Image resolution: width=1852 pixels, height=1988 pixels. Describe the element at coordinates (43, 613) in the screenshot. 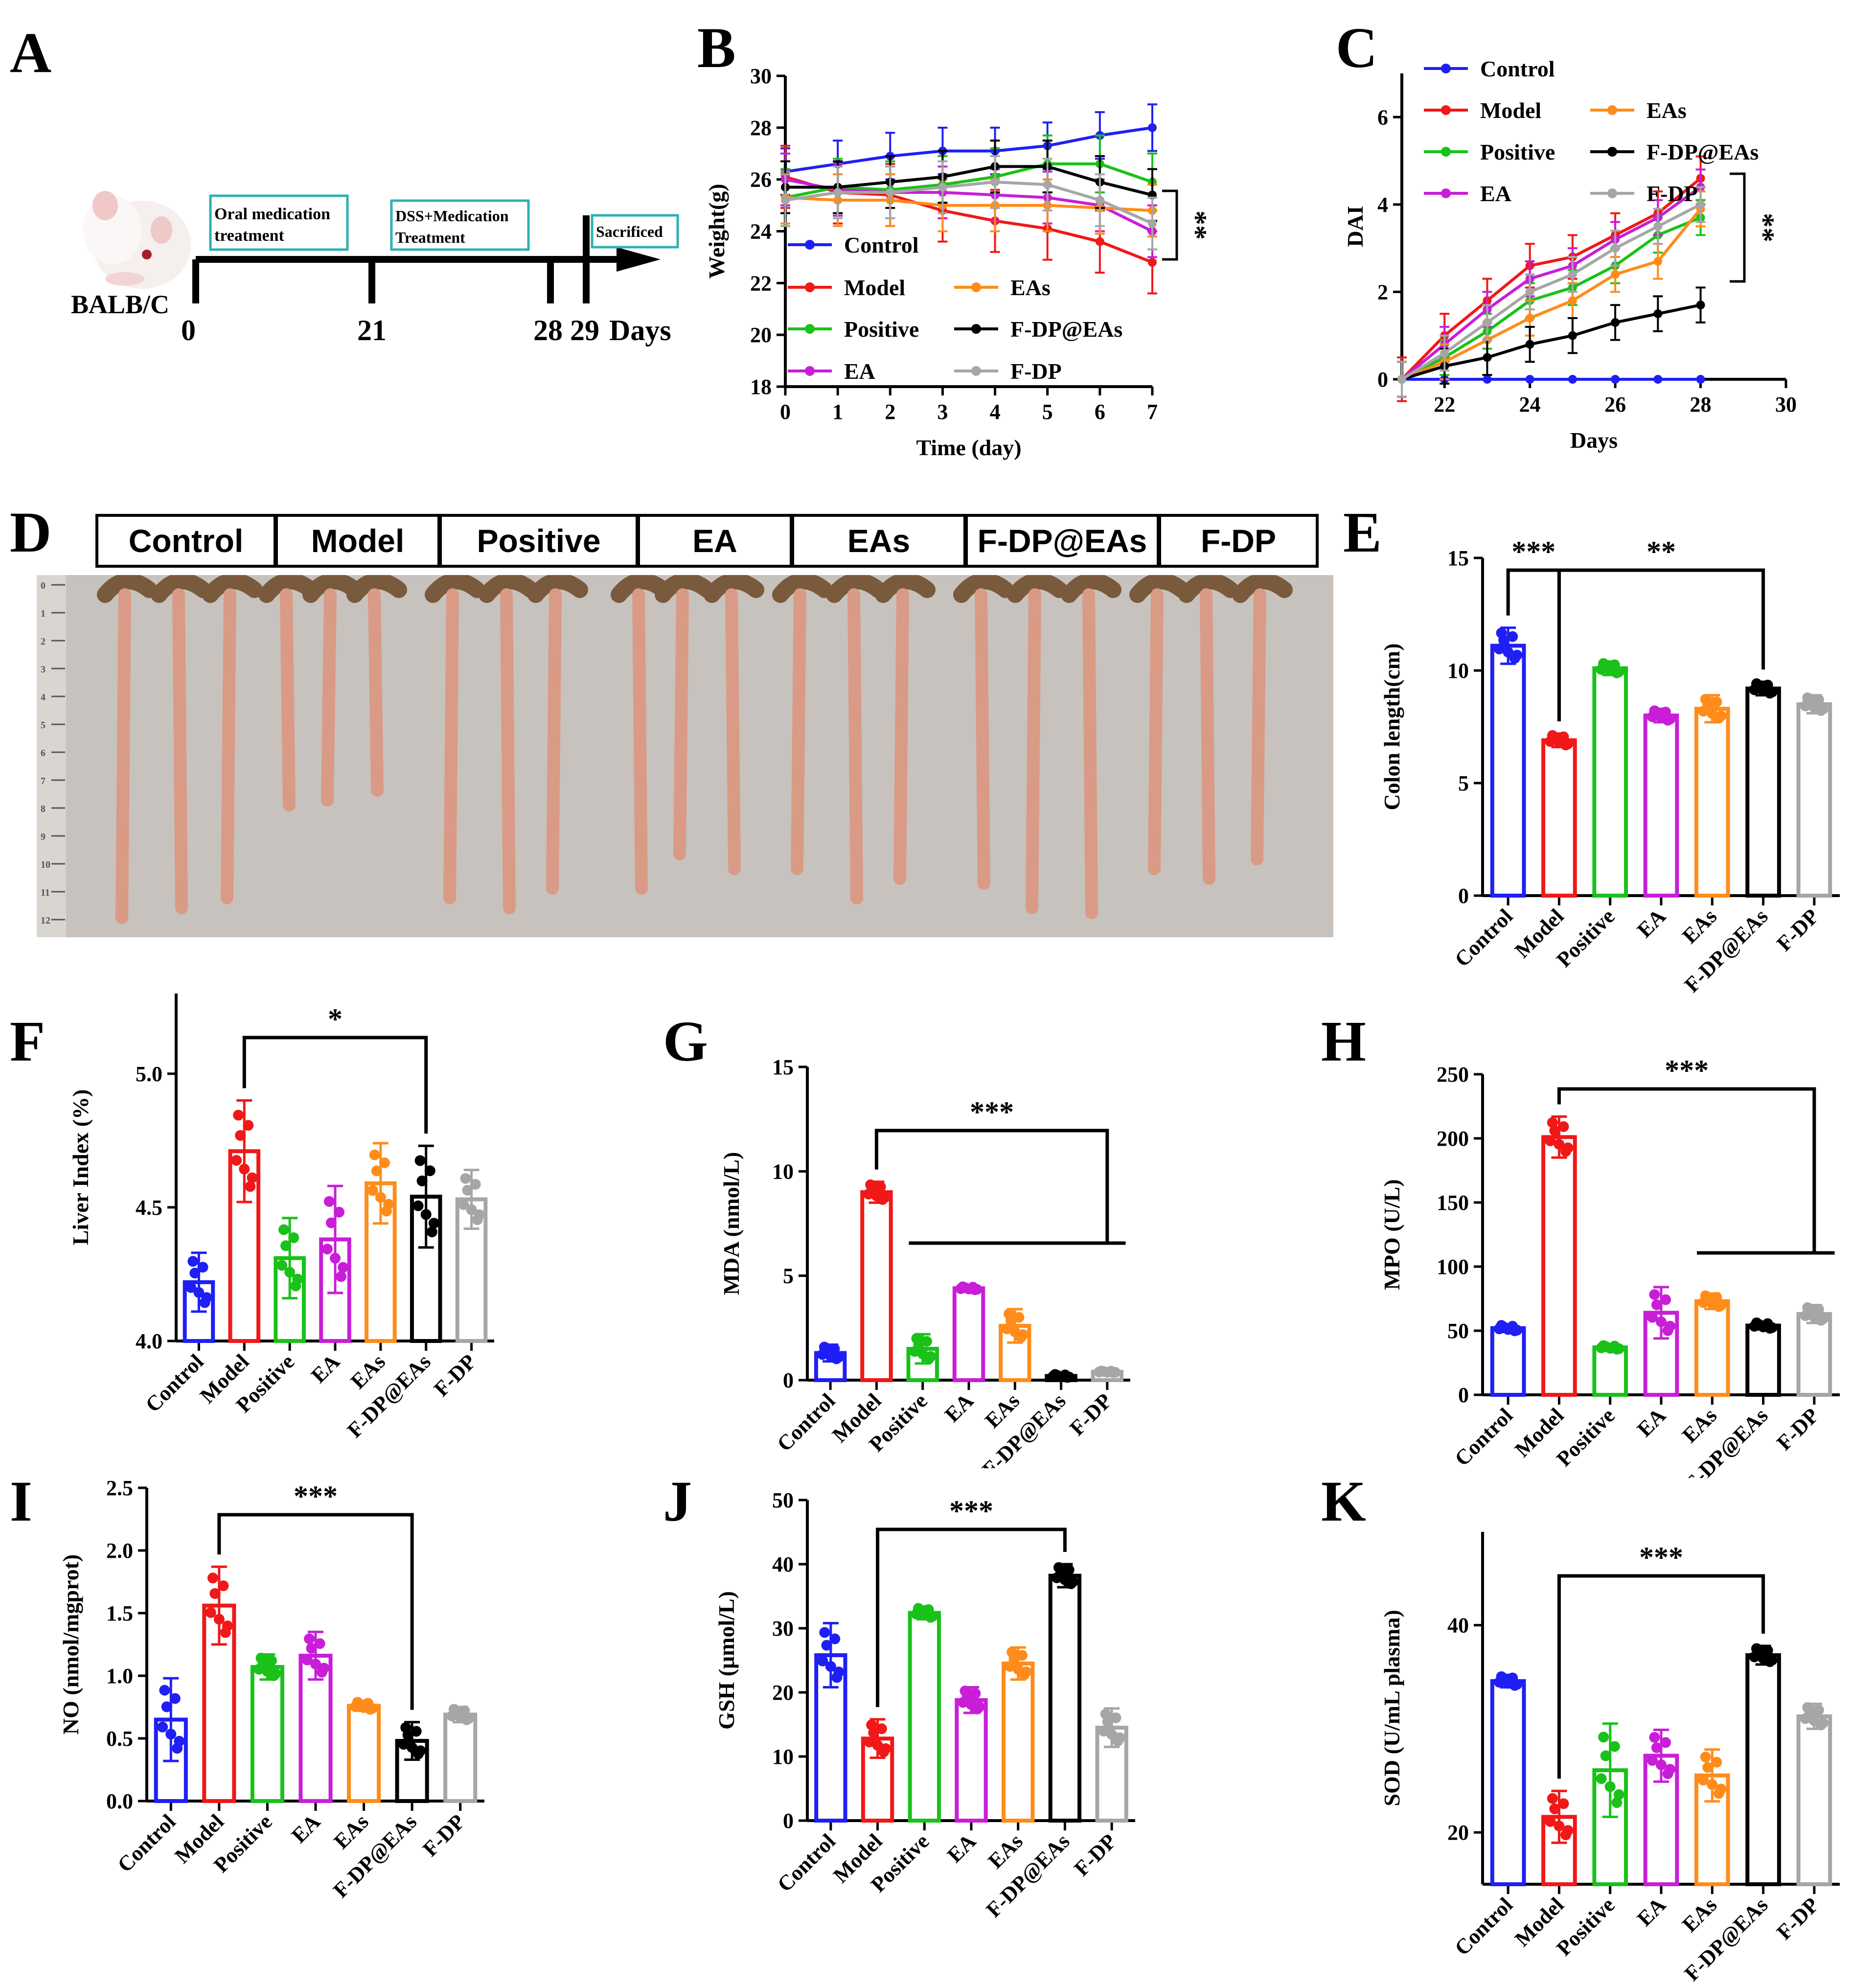

I see `ruler-mark: 1` at that location.